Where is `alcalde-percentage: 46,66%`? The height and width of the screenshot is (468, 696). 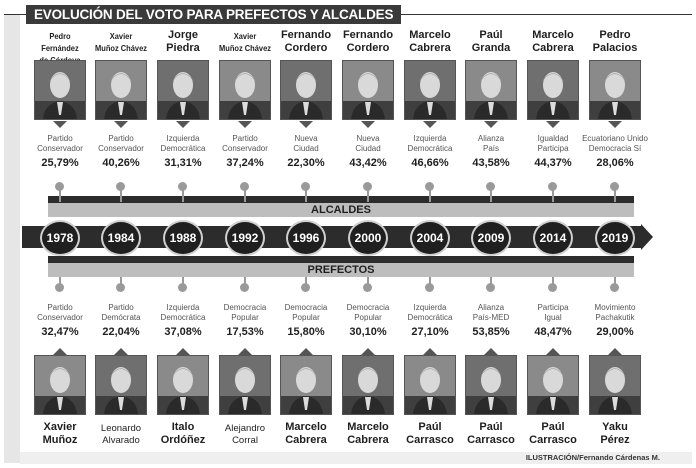 alcalde-percentage: 46,66% is located at coordinates (430, 163).